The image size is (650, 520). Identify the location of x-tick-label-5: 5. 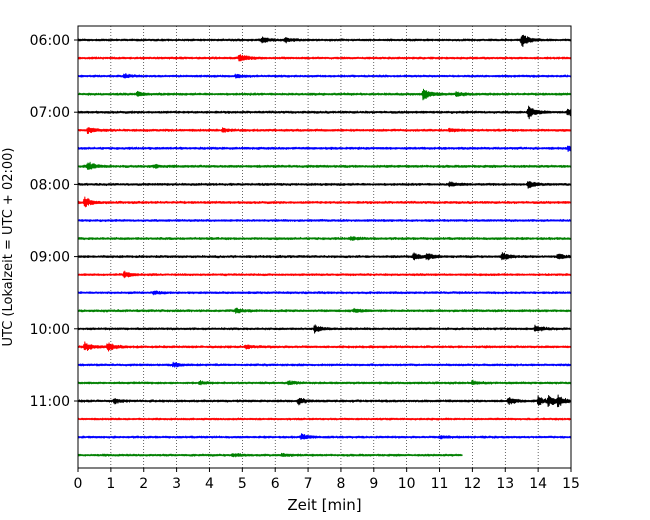
(242, 484).